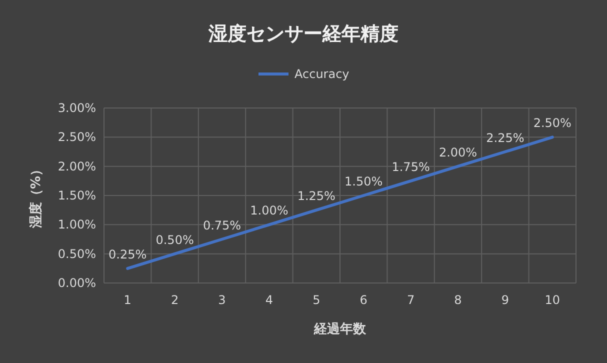 The width and height of the screenshot is (607, 363). I want to click on x-axis-title: 経過年数, so click(340, 329).